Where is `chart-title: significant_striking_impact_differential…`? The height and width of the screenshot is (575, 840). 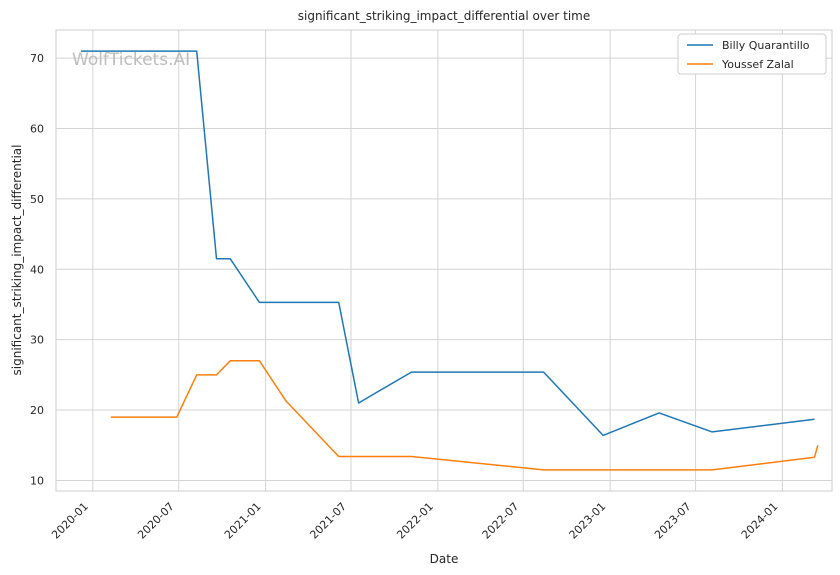
chart-title: significant_striking_impact_differential… is located at coordinates (444, 16).